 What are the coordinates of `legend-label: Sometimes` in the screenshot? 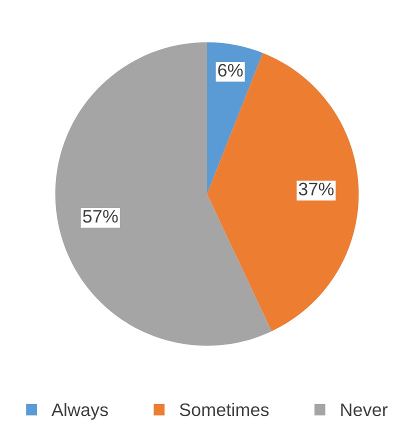 It's located at (224, 409).